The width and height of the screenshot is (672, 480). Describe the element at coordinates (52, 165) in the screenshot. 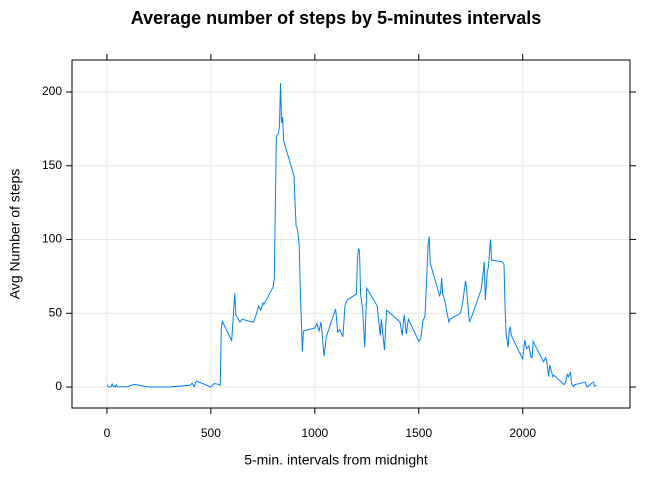

I see `y-tick-label: 150` at that location.